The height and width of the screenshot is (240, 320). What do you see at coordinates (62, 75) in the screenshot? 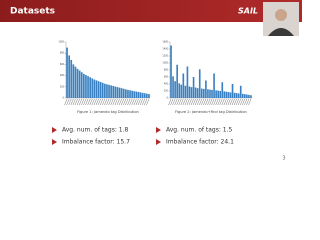
I see `y-tick-label: 400` at bounding box center [62, 75].